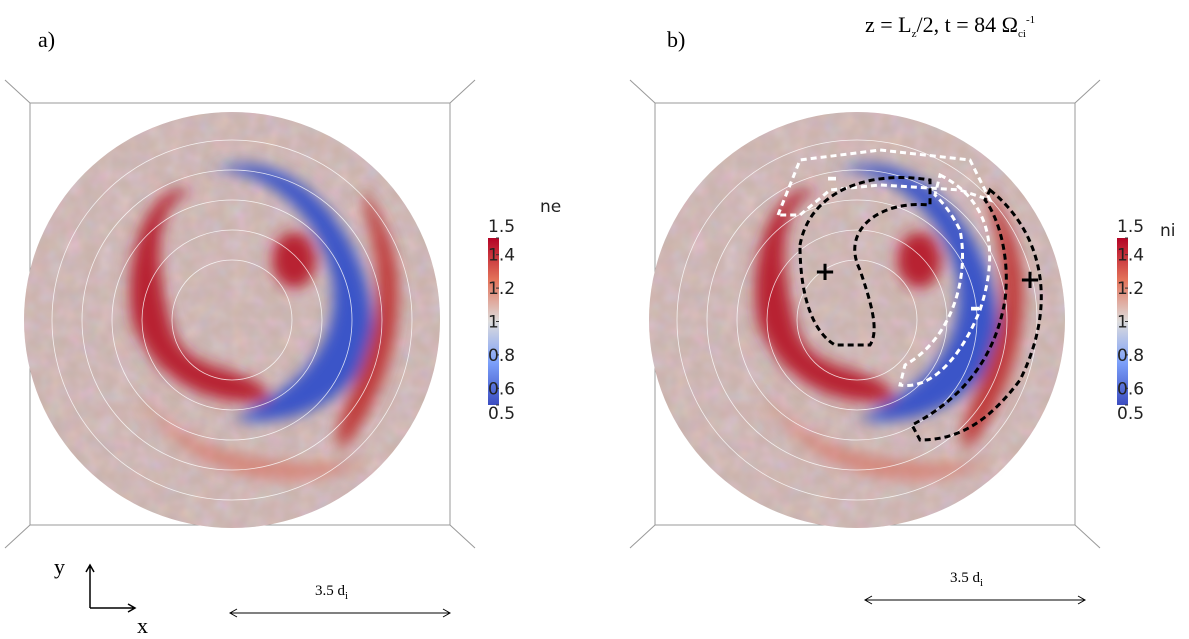 The width and height of the screenshot is (1189, 639). Describe the element at coordinates (46, 39) in the screenshot. I see `panel-label: a)` at that location.